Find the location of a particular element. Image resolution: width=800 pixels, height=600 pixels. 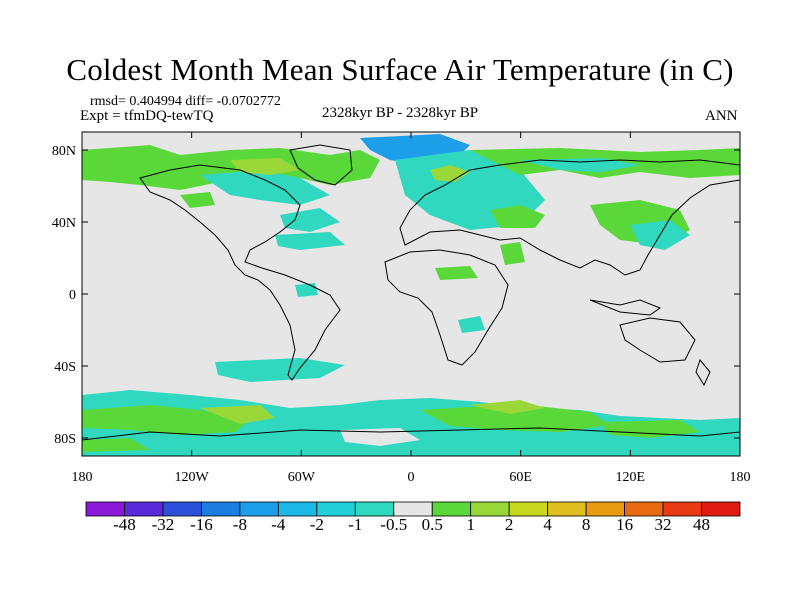

colorbar-label: 48 is located at coordinates (702, 524).